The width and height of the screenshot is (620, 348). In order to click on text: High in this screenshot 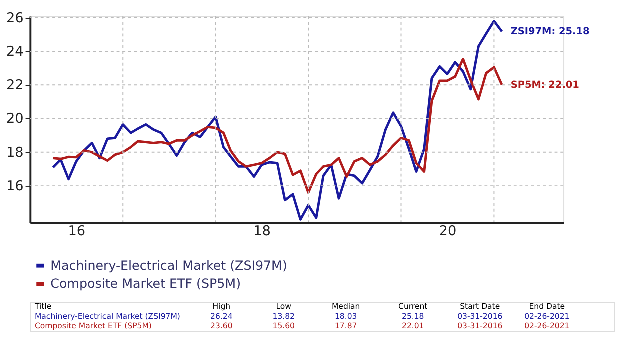, I will do `click(221, 307)`.